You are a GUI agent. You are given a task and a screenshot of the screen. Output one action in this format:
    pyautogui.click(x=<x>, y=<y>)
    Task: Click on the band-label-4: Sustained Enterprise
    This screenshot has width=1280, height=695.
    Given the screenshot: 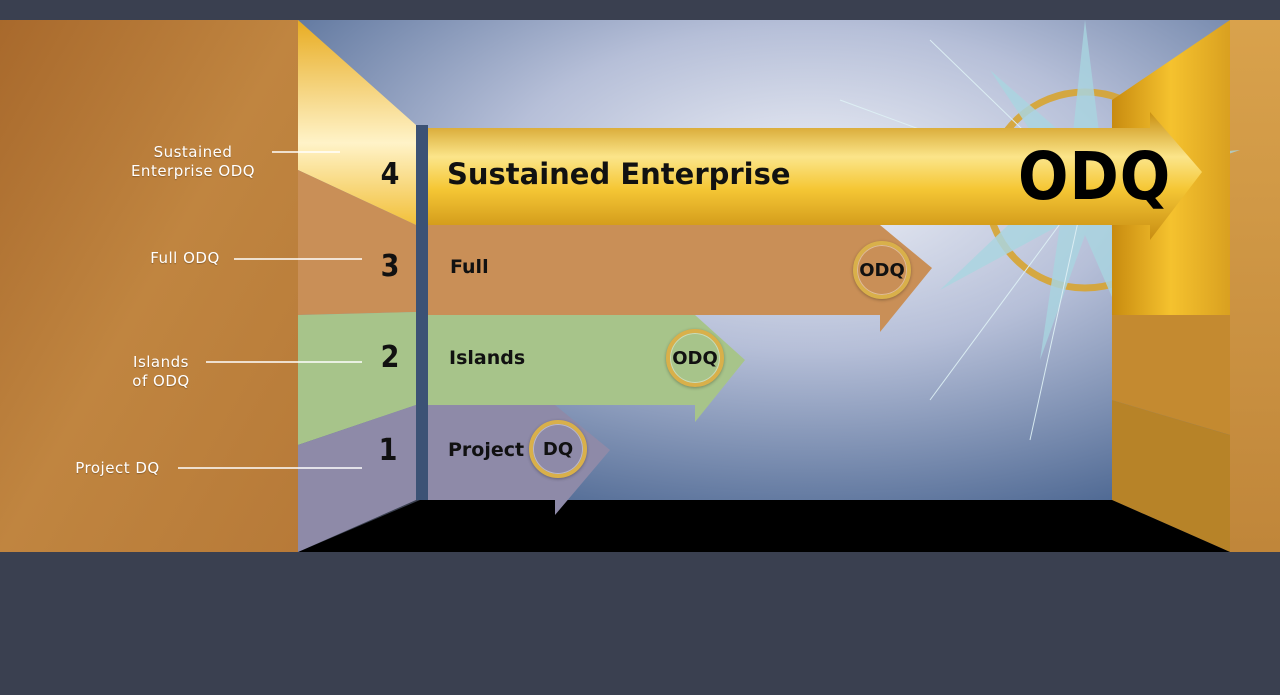 What is the action you would take?
    pyautogui.click(x=619, y=174)
    